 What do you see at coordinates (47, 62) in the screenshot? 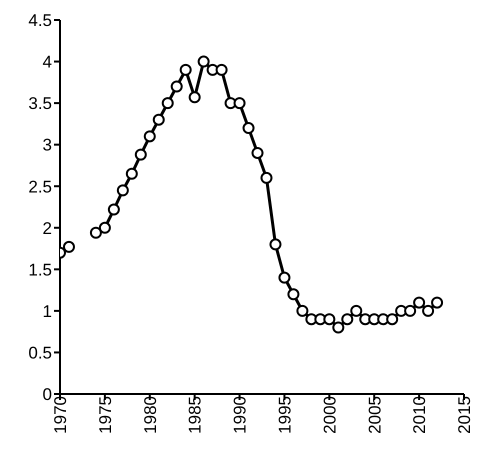
I see `y-tick-label: 4` at bounding box center [47, 62].